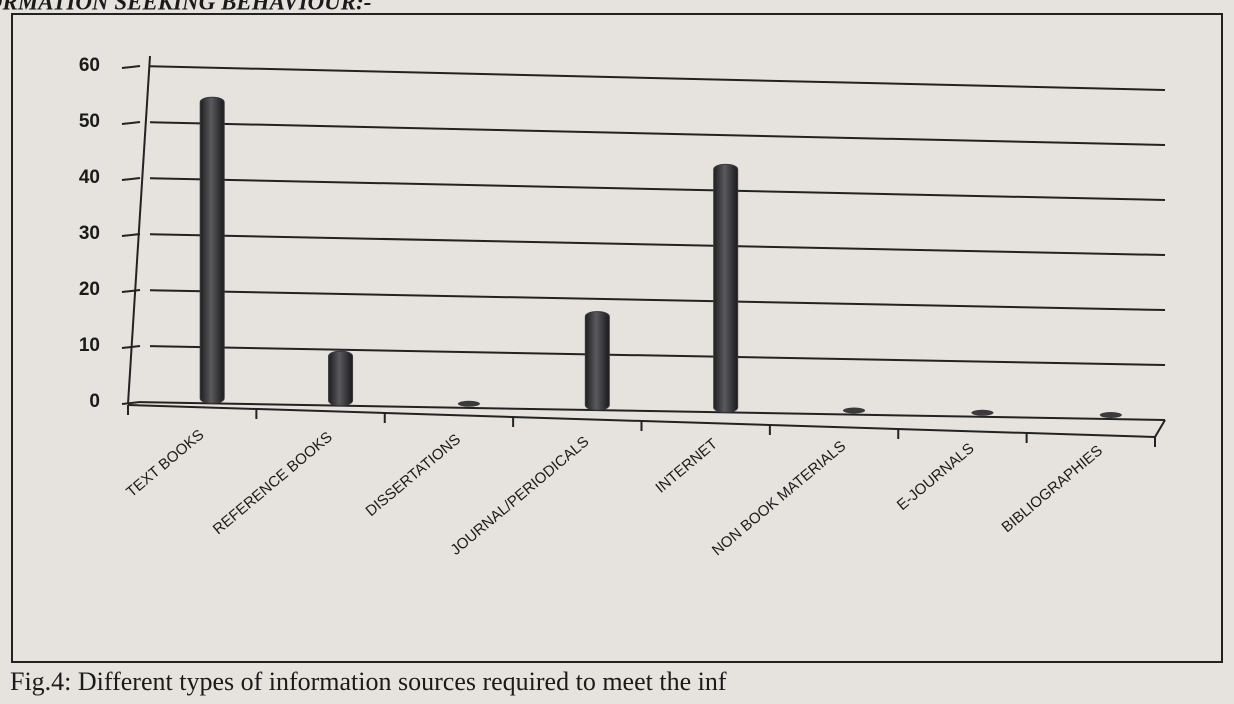 This screenshot has width=1234, height=704. Describe the element at coordinates (89, 121) in the screenshot. I see `y-tick-label: 50` at that location.